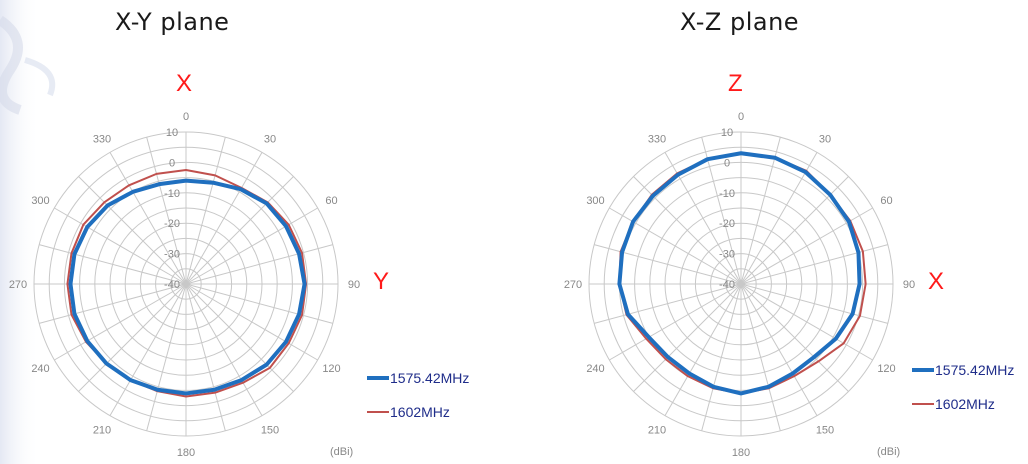 Image resolution: width=1028 pixels, height=464 pixels. Describe the element at coordinates (727, 224) in the screenshot. I see `xz-radial-tick-label: -20` at that location.